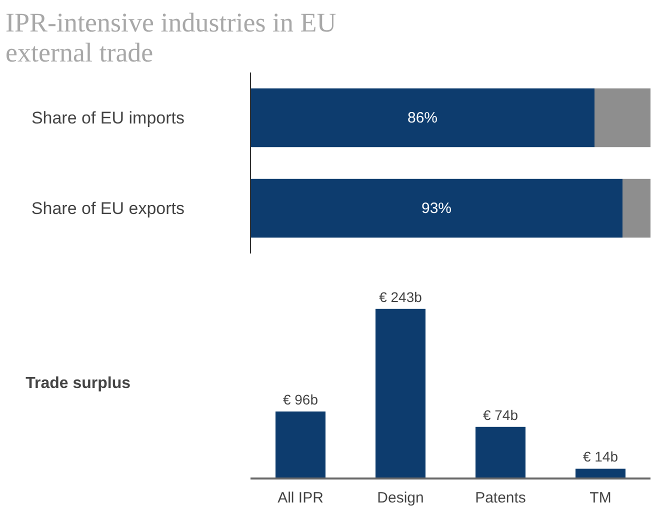  What do you see at coordinates (422, 117) in the screenshot?
I see `data-label: 86%` at bounding box center [422, 117].